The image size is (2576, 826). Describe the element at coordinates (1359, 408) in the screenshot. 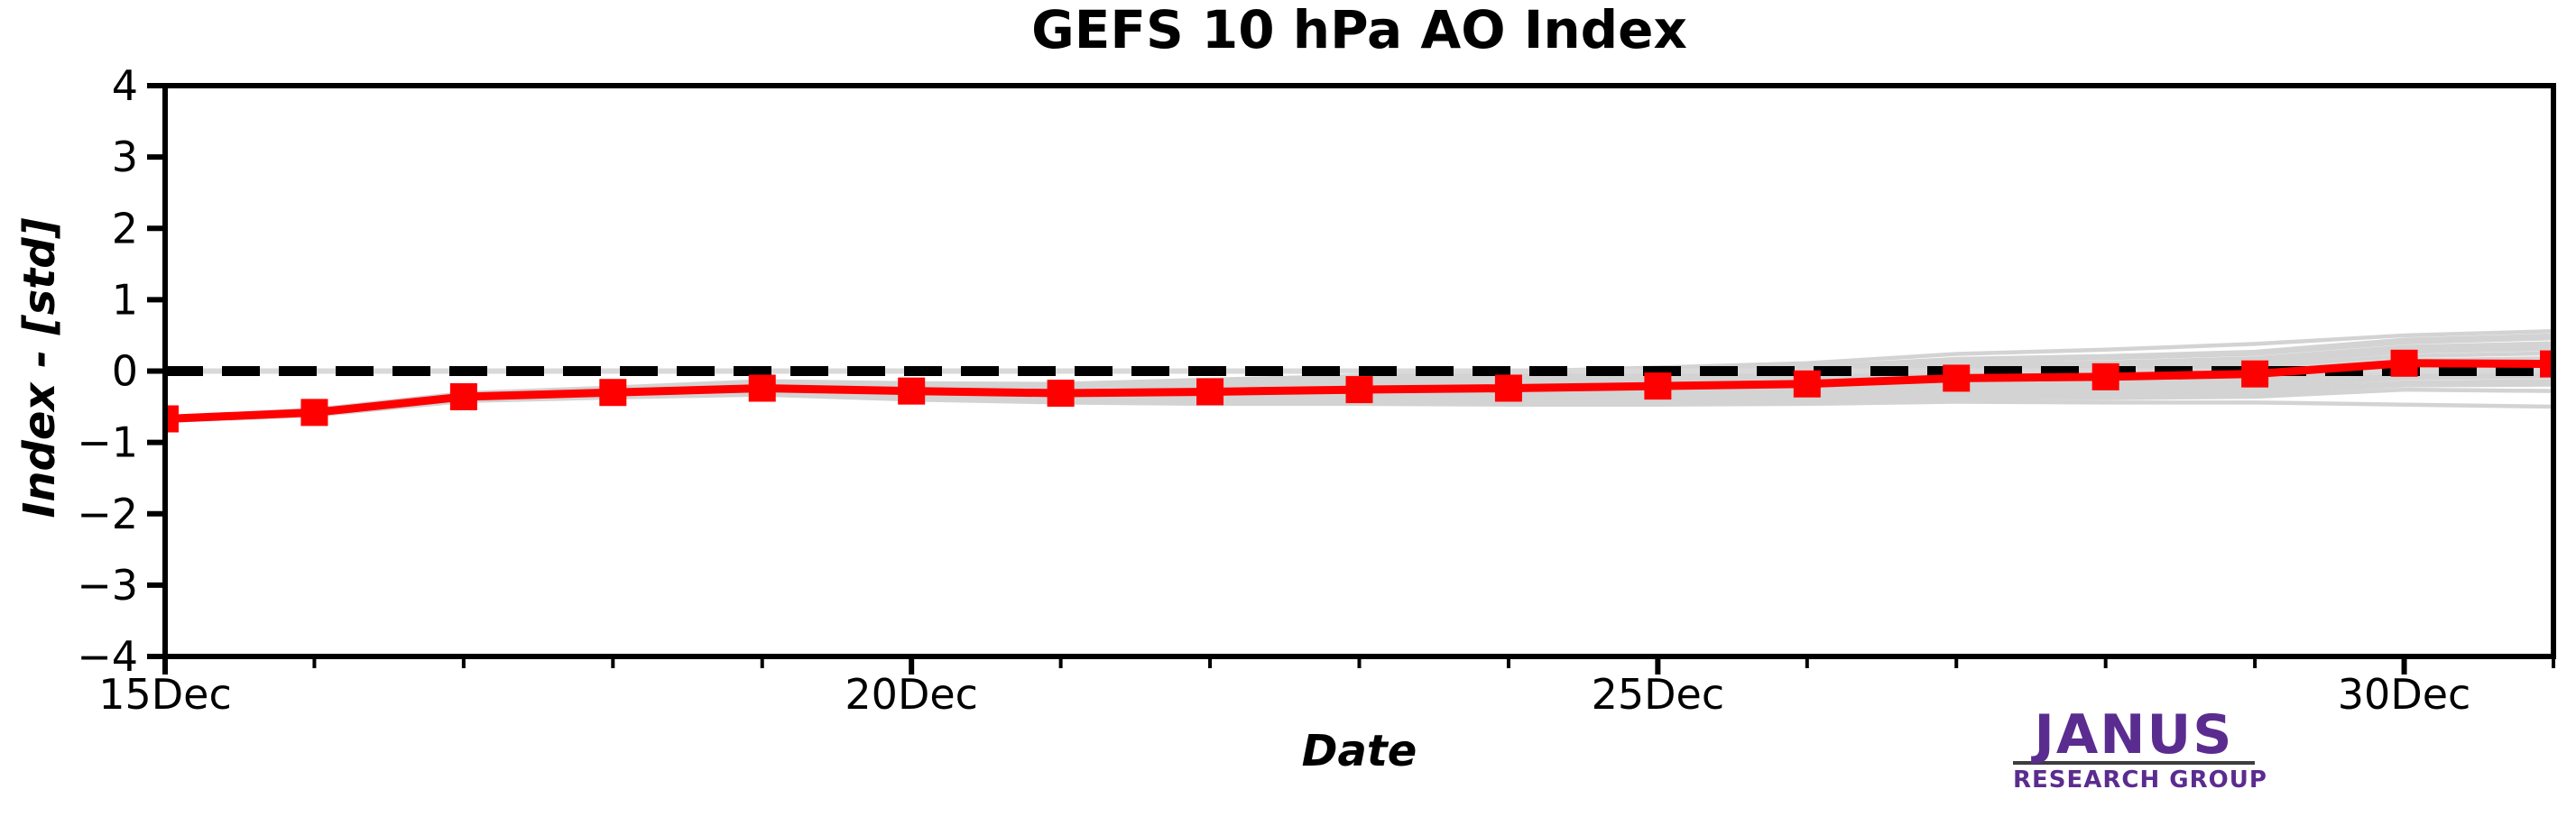

I see `ensemble-member-line` at that location.